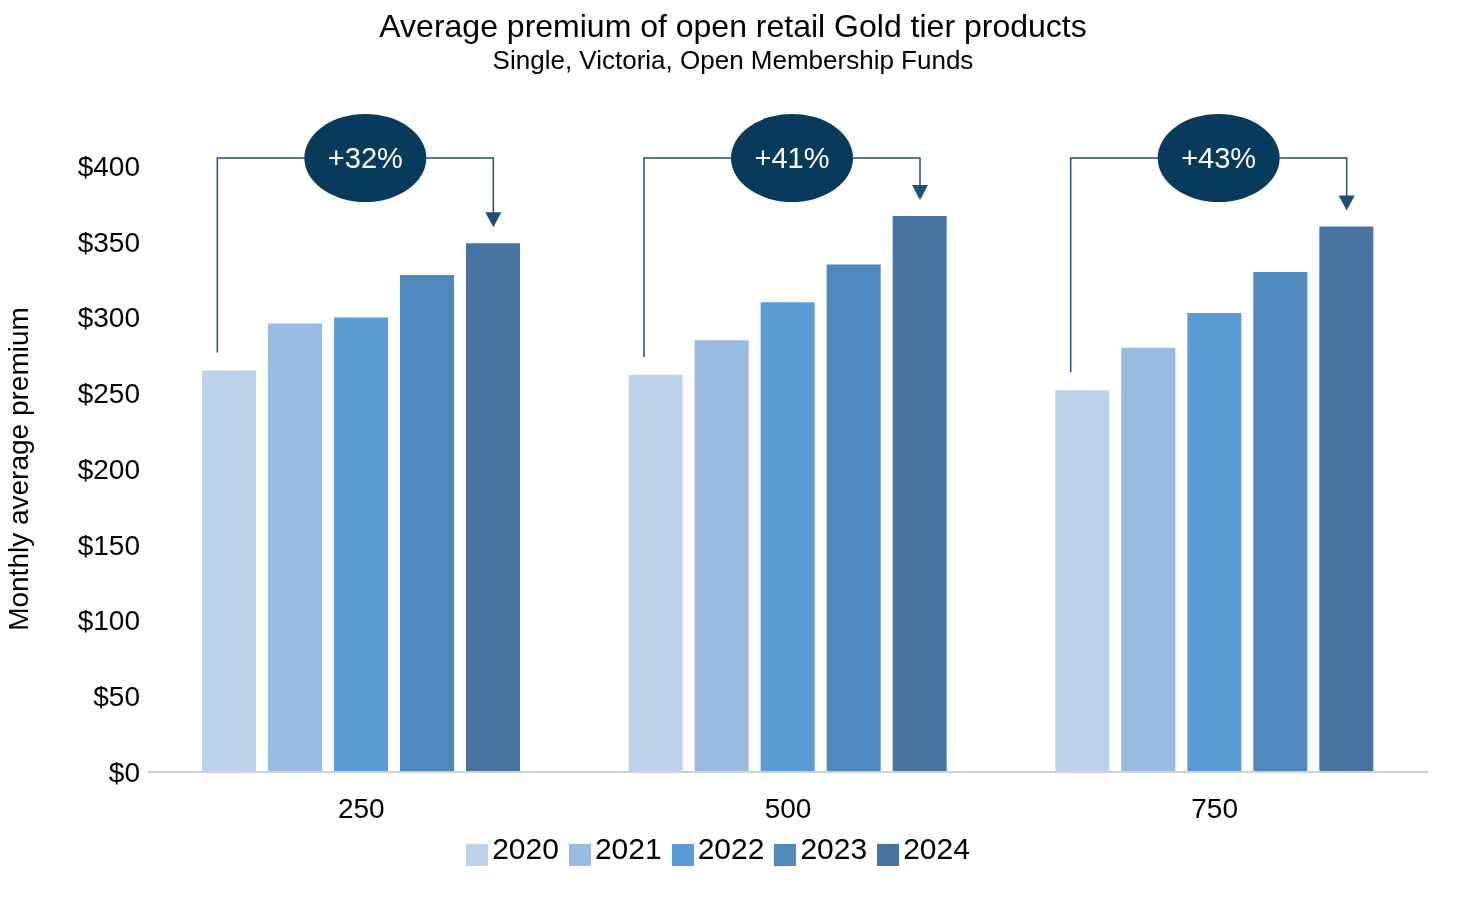  I want to click on legend-label: 2022, so click(731, 848).